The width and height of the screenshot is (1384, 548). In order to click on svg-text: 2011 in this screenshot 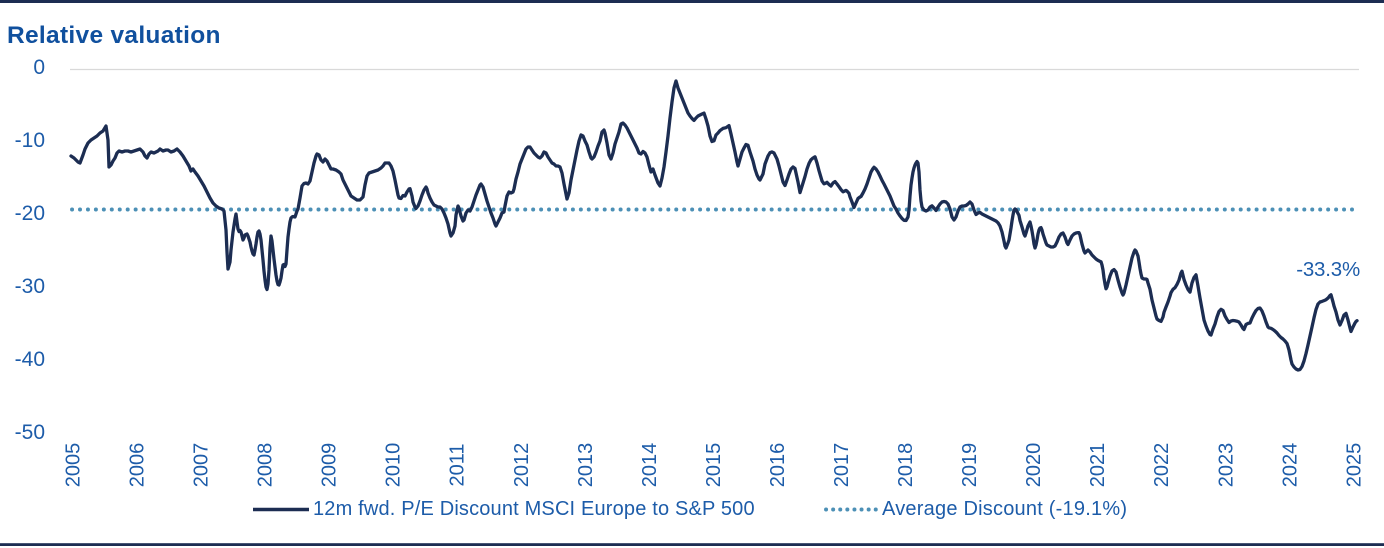, I will do `click(458, 464)`.